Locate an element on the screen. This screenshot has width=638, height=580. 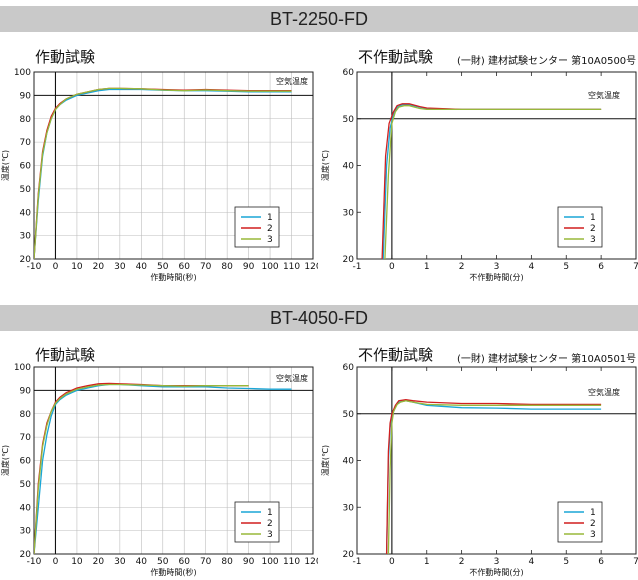
section-title: BT-4050-FD is located at coordinates (319, 317).